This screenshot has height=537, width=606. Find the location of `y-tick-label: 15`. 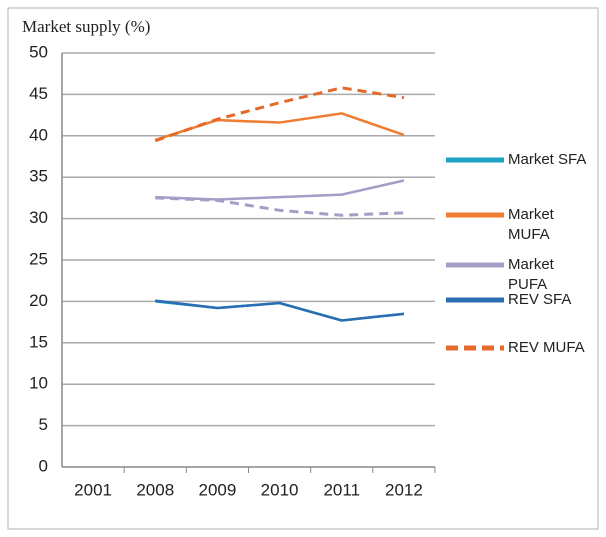

y-tick-label: 15 is located at coordinates (38, 341).